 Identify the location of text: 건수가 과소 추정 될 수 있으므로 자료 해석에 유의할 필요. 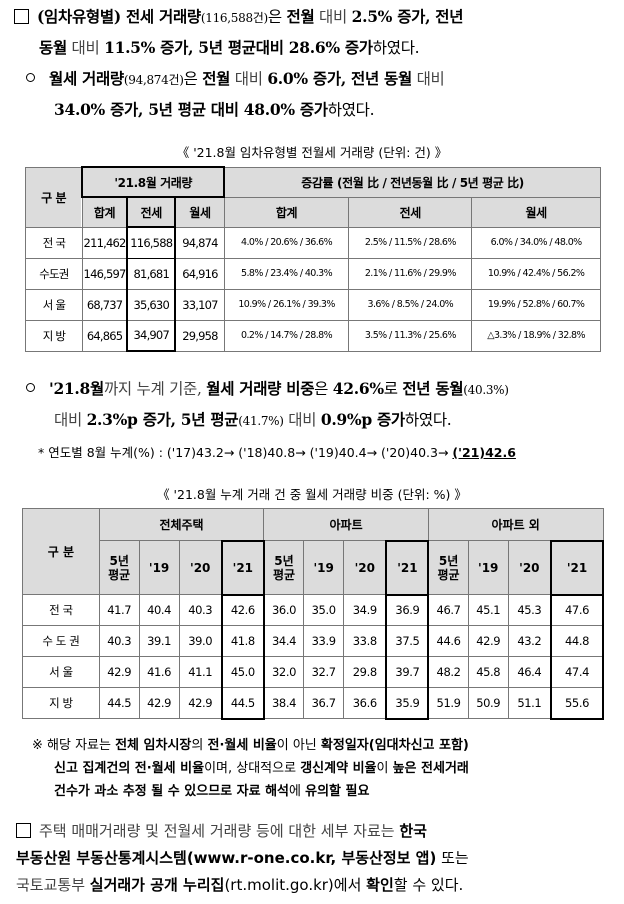
(328, 791).